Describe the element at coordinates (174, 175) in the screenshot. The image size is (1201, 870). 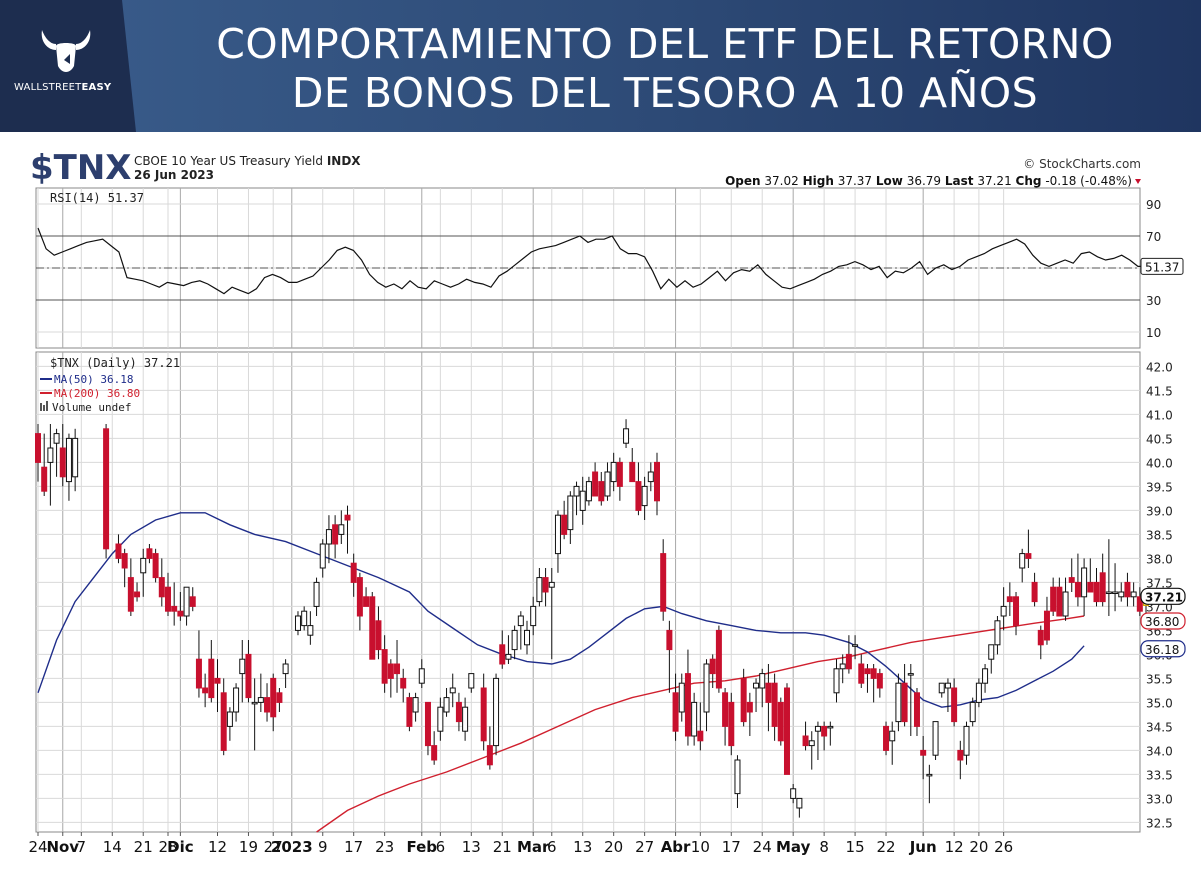
I see `chart-date: 26 Jun 2023` at that location.